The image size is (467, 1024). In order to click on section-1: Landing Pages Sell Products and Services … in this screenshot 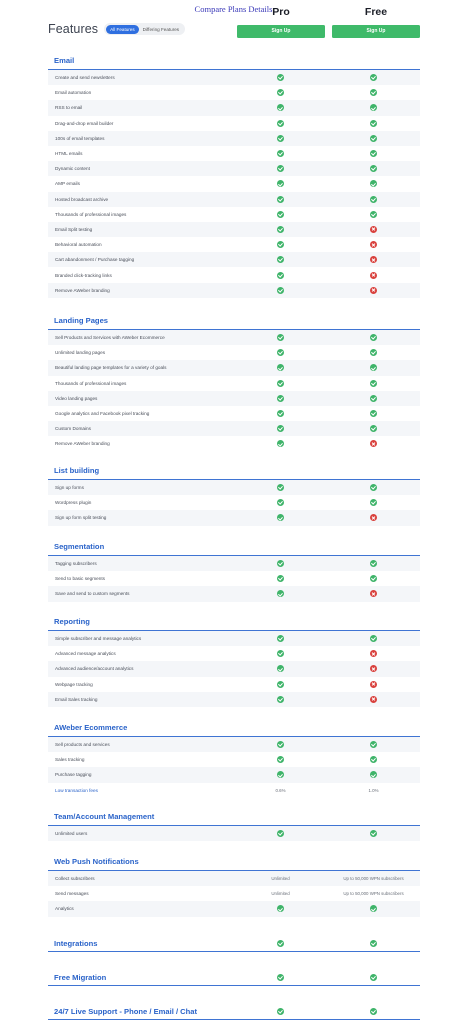, I will do `click(234, 384)`.